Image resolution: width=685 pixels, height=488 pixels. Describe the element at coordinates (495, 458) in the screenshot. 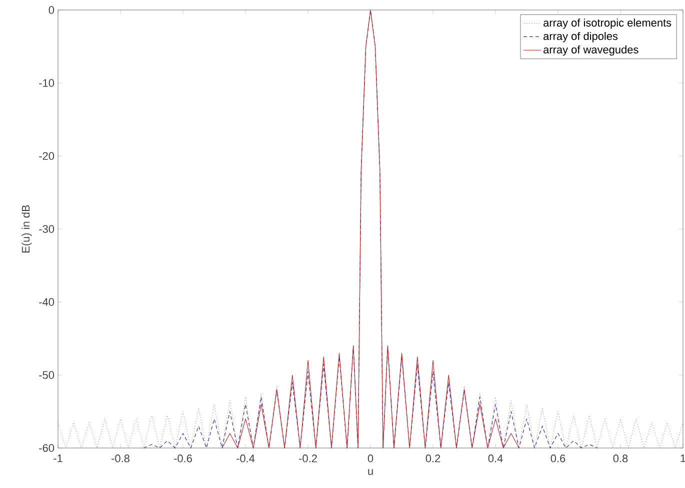

I see `x-tick-label: 0.4` at that location.